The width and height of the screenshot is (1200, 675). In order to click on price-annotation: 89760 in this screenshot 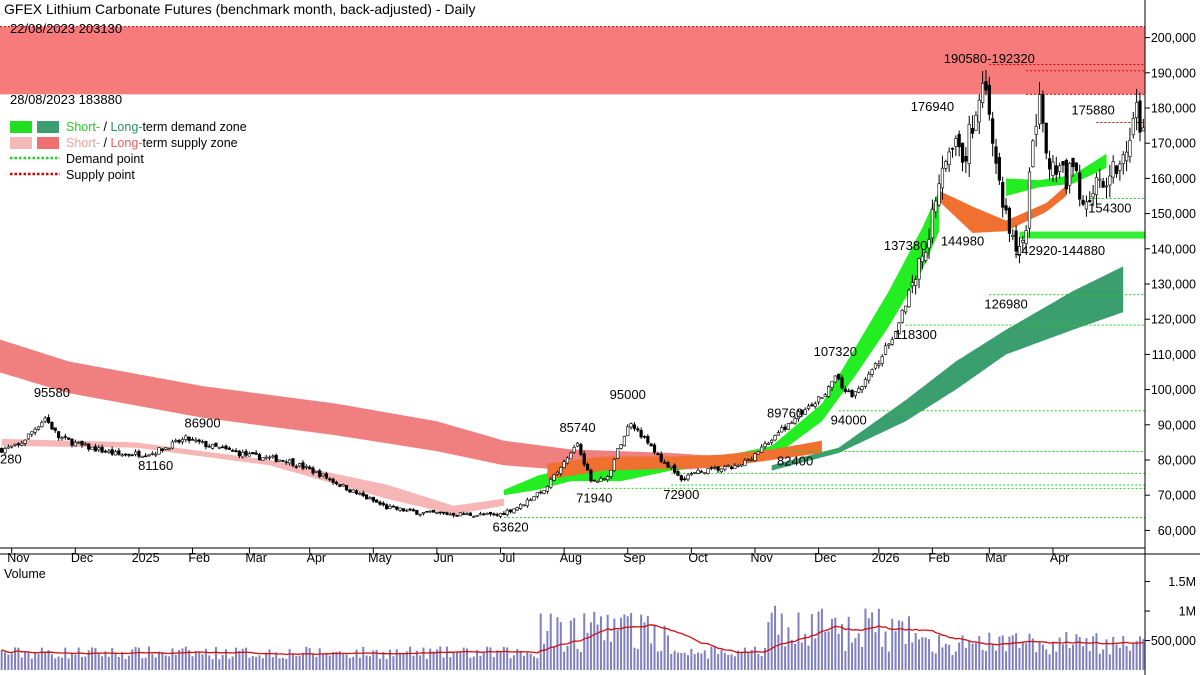, I will do `click(785, 413)`.